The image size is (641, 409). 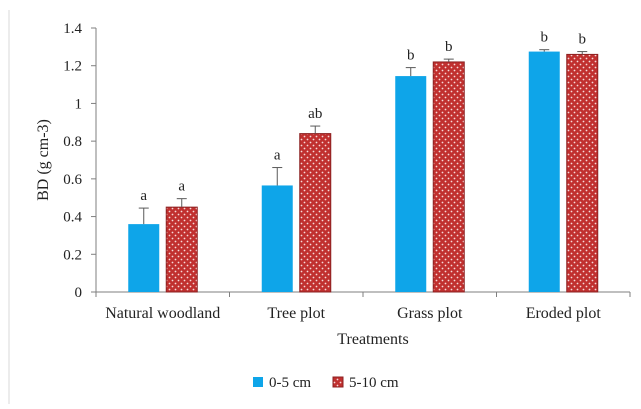 What do you see at coordinates (72, 29) in the screenshot?
I see `y-tick-label: 1.4` at bounding box center [72, 29].